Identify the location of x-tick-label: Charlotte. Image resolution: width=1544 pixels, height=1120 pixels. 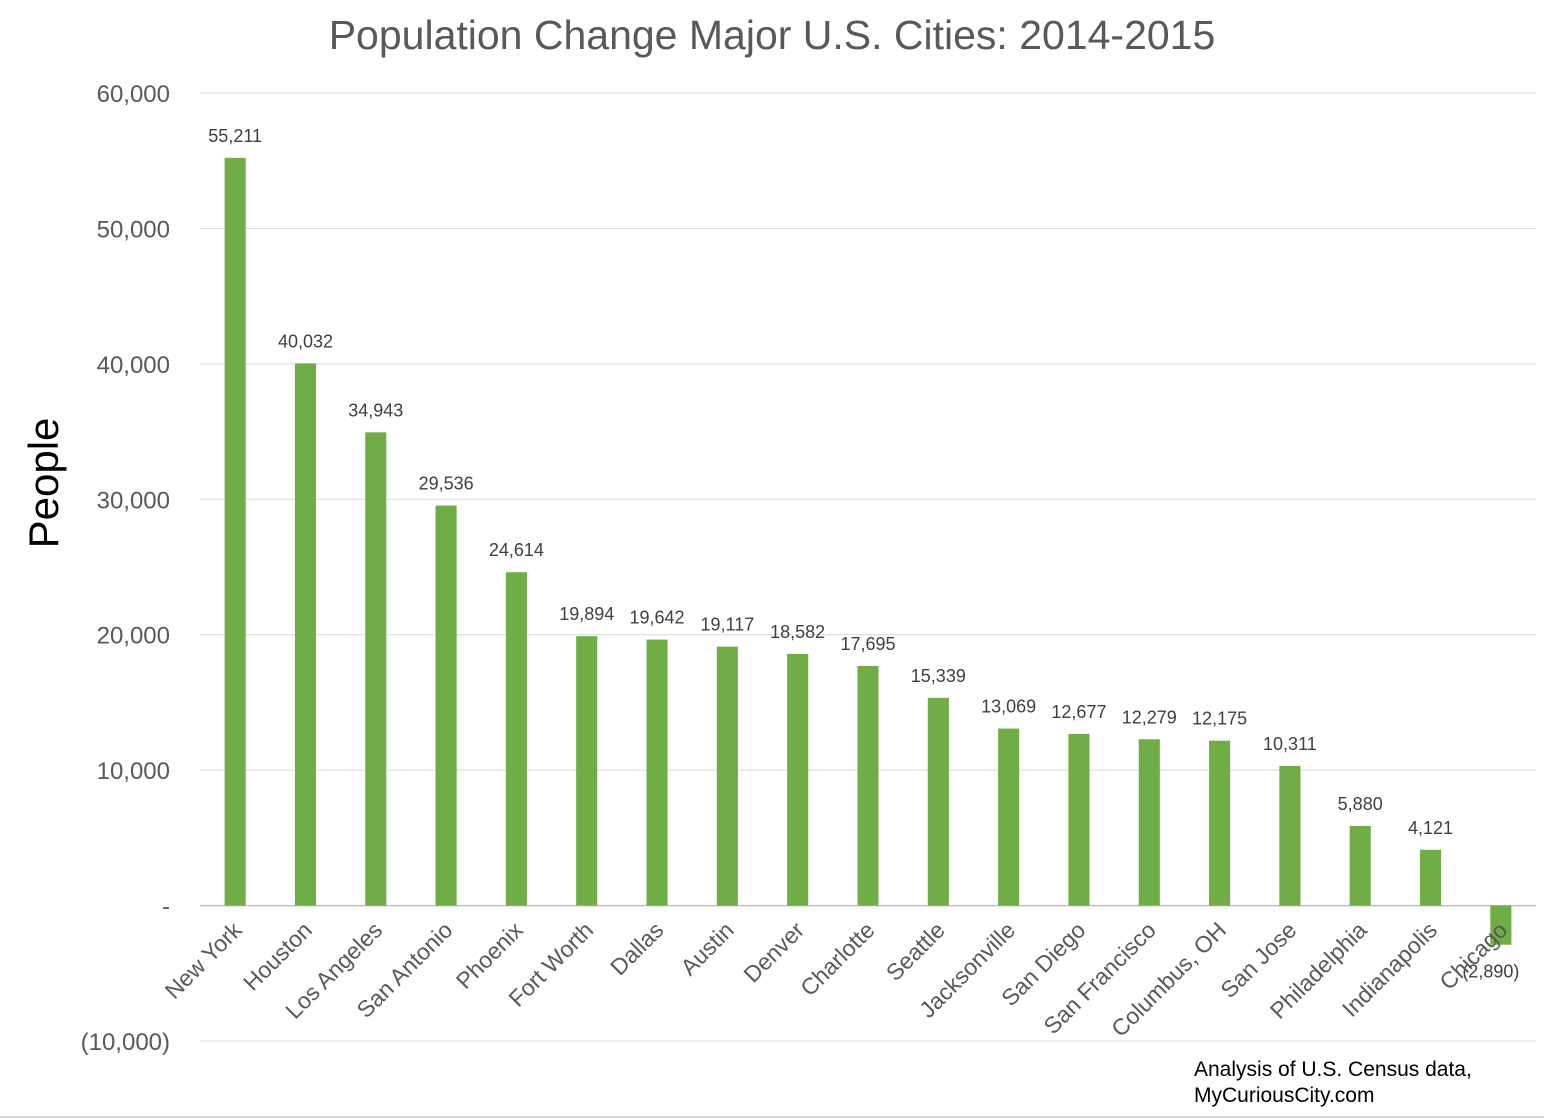
(837, 959).